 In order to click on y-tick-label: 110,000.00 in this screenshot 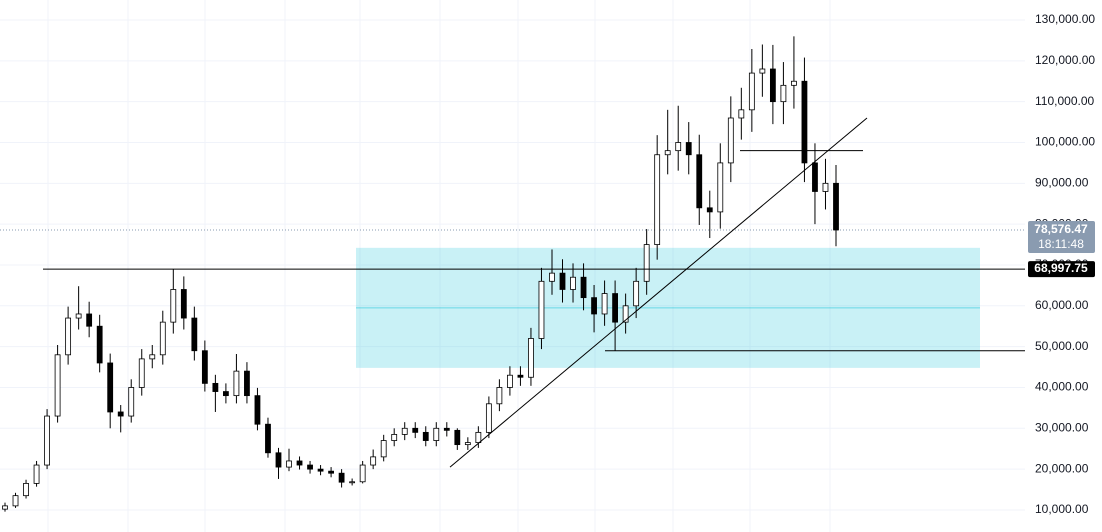, I will do `click(1064, 101)`.